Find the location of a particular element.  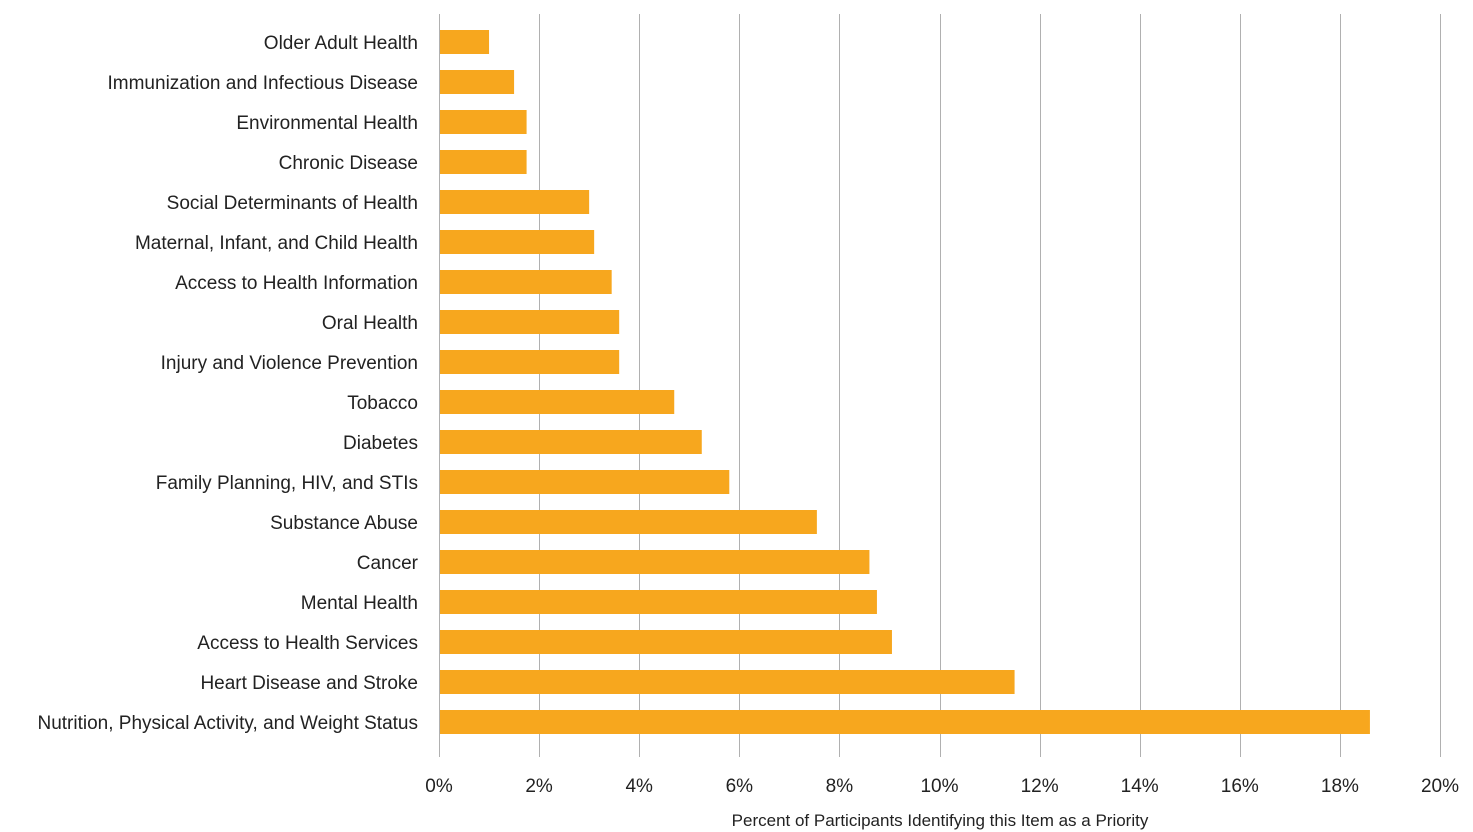

category-label: Maternal, Infant, and Child Health is located at coordinates (276, 243).